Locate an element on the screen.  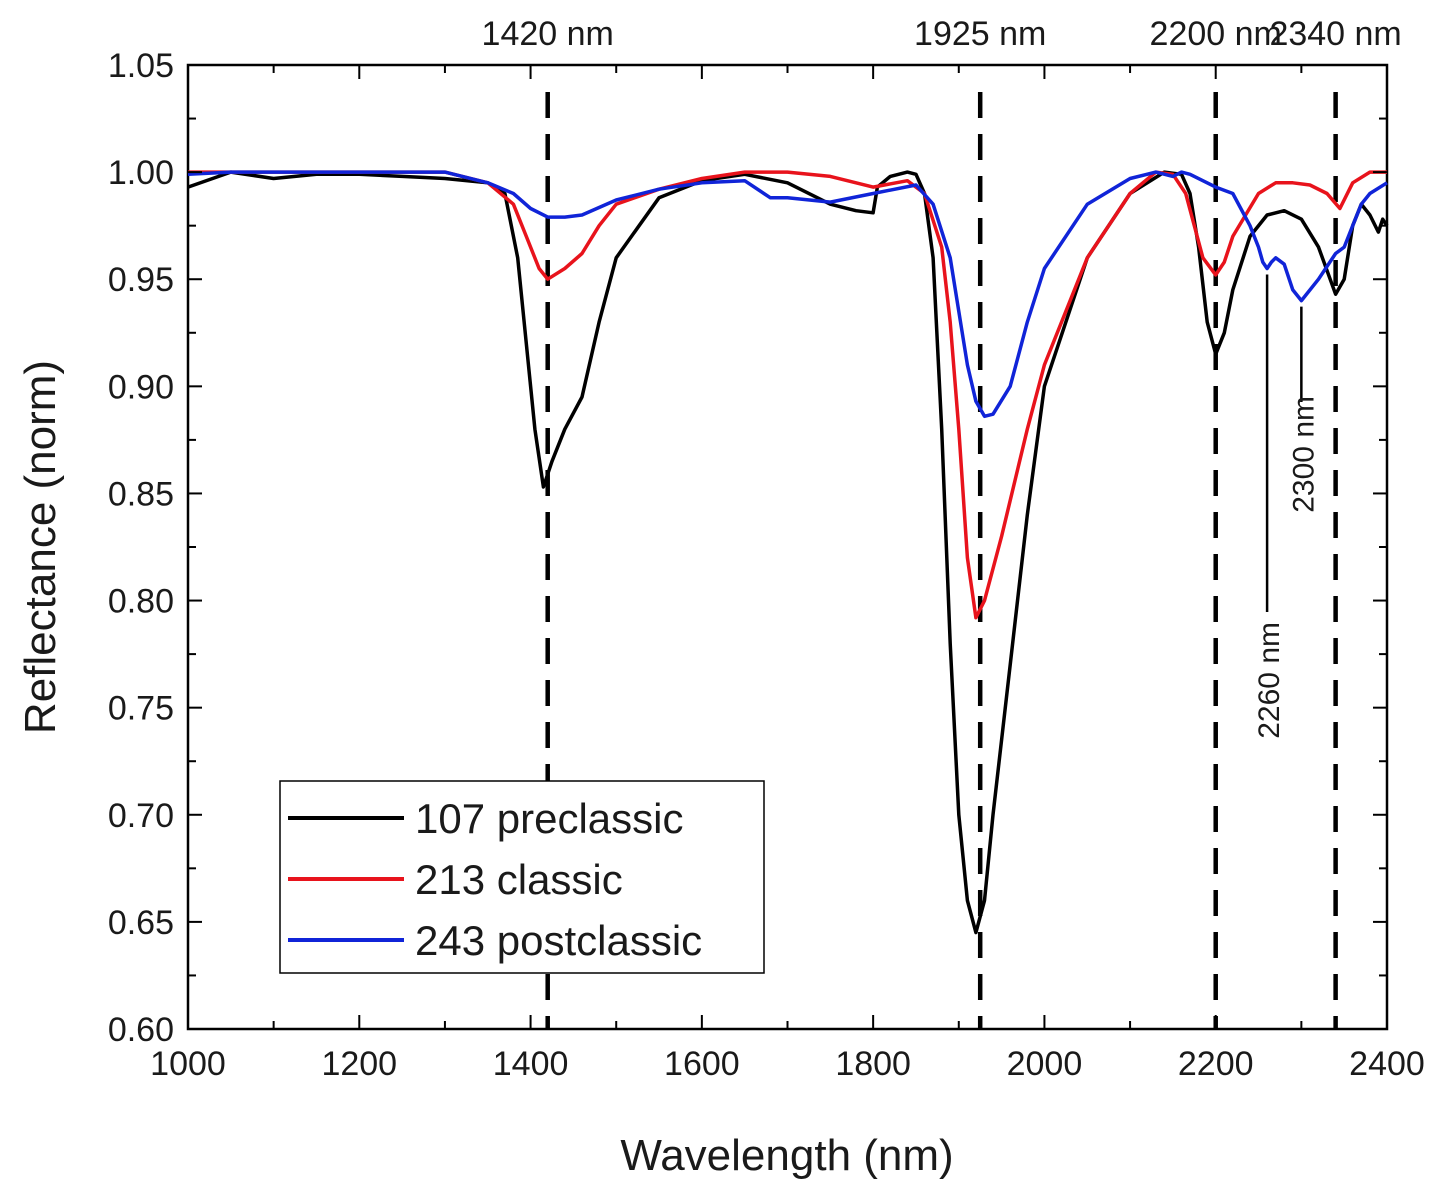
annotation-label-2300: 2300 nm is located at coordinates (1303, 454).